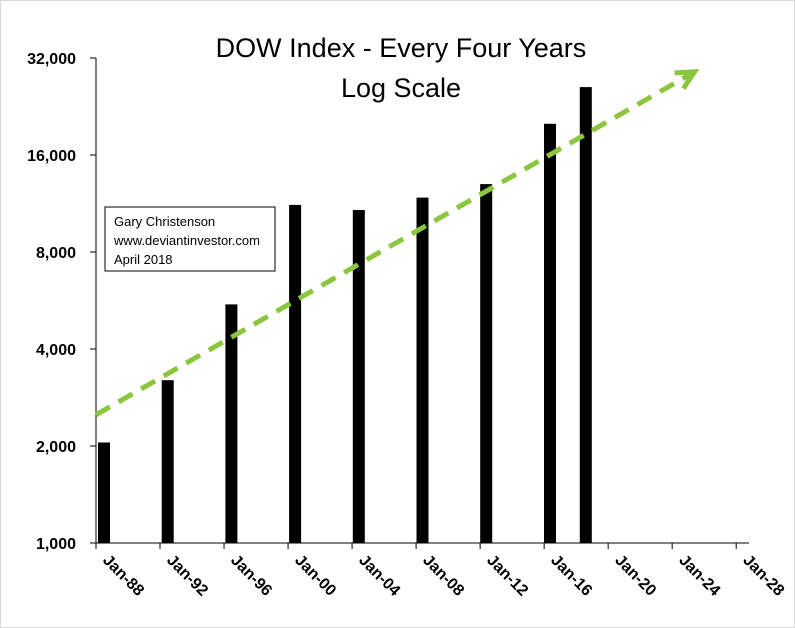 The width and height of the screenshot is (795, 628). What do you see at coordinates (56, 544) in the screenshot?
I see `y-tick-label-0: 1,000` at bounding box center [56, 544].